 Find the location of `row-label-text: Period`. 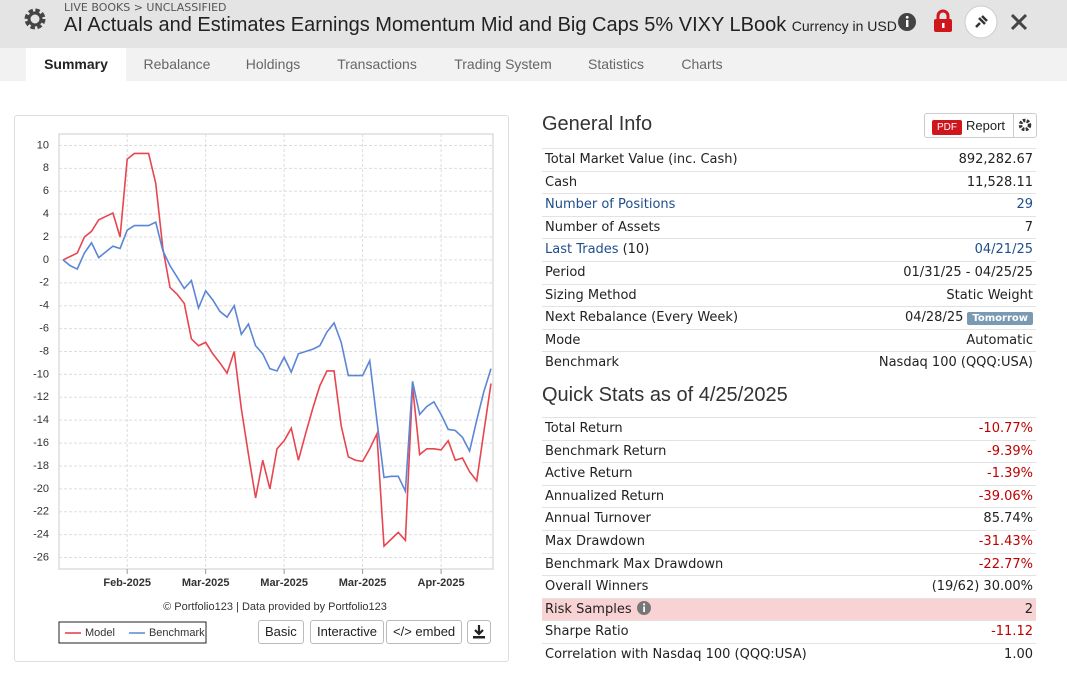

row-label-text: Period is located at coordinates (565, 272).